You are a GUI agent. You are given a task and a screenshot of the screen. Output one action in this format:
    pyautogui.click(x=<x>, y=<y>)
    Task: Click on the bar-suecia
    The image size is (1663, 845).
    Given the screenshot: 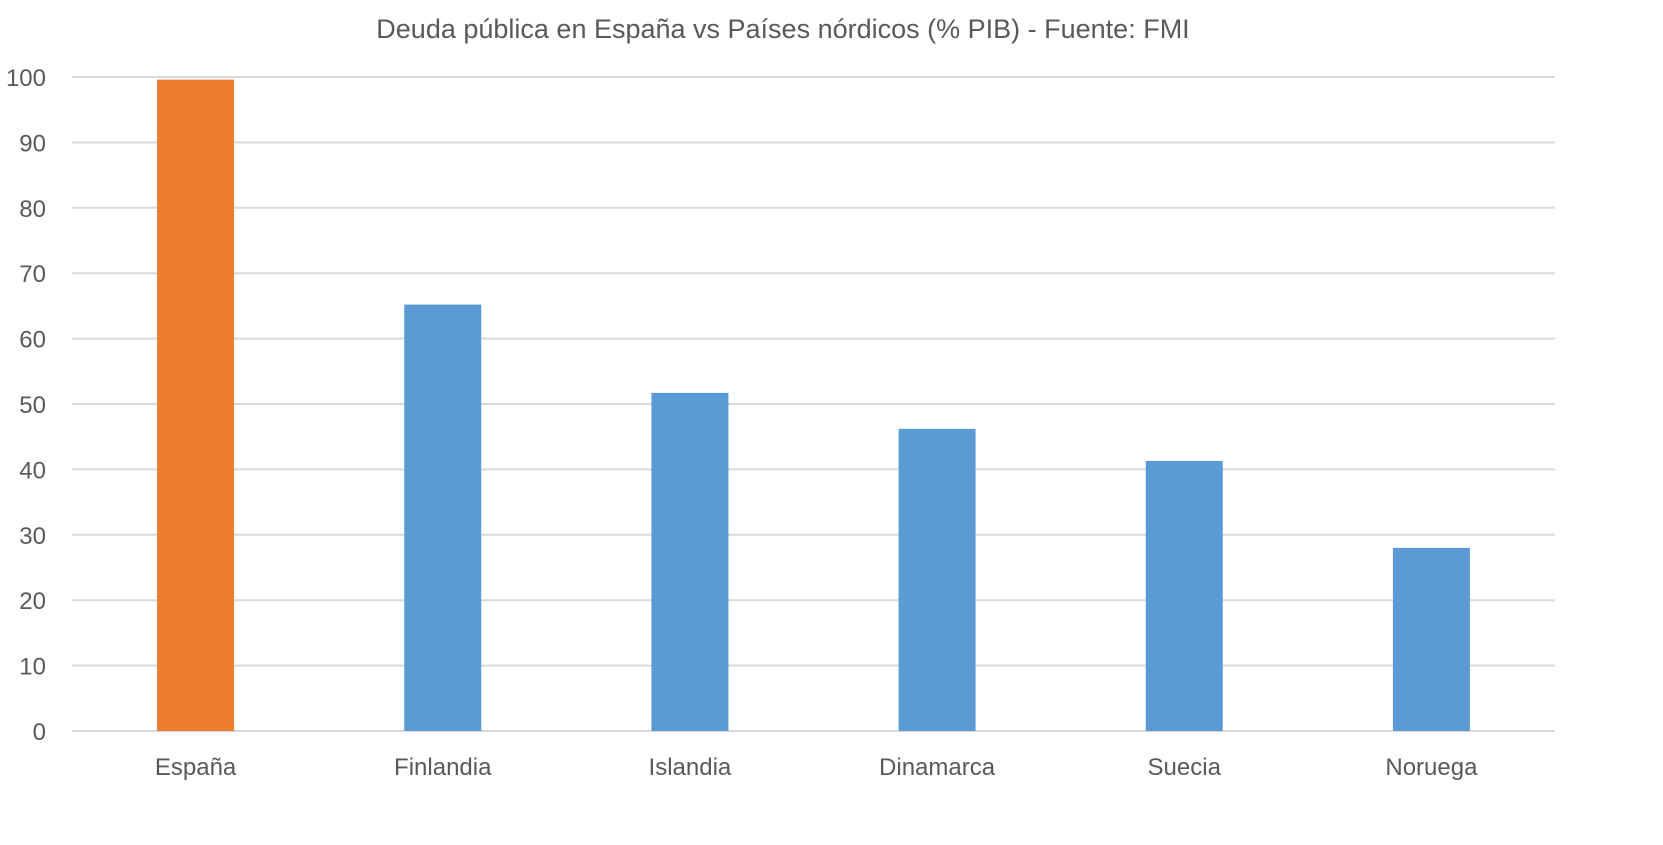 What is the action you would take?
    pyautogui.click(x=1184, y=595)
    